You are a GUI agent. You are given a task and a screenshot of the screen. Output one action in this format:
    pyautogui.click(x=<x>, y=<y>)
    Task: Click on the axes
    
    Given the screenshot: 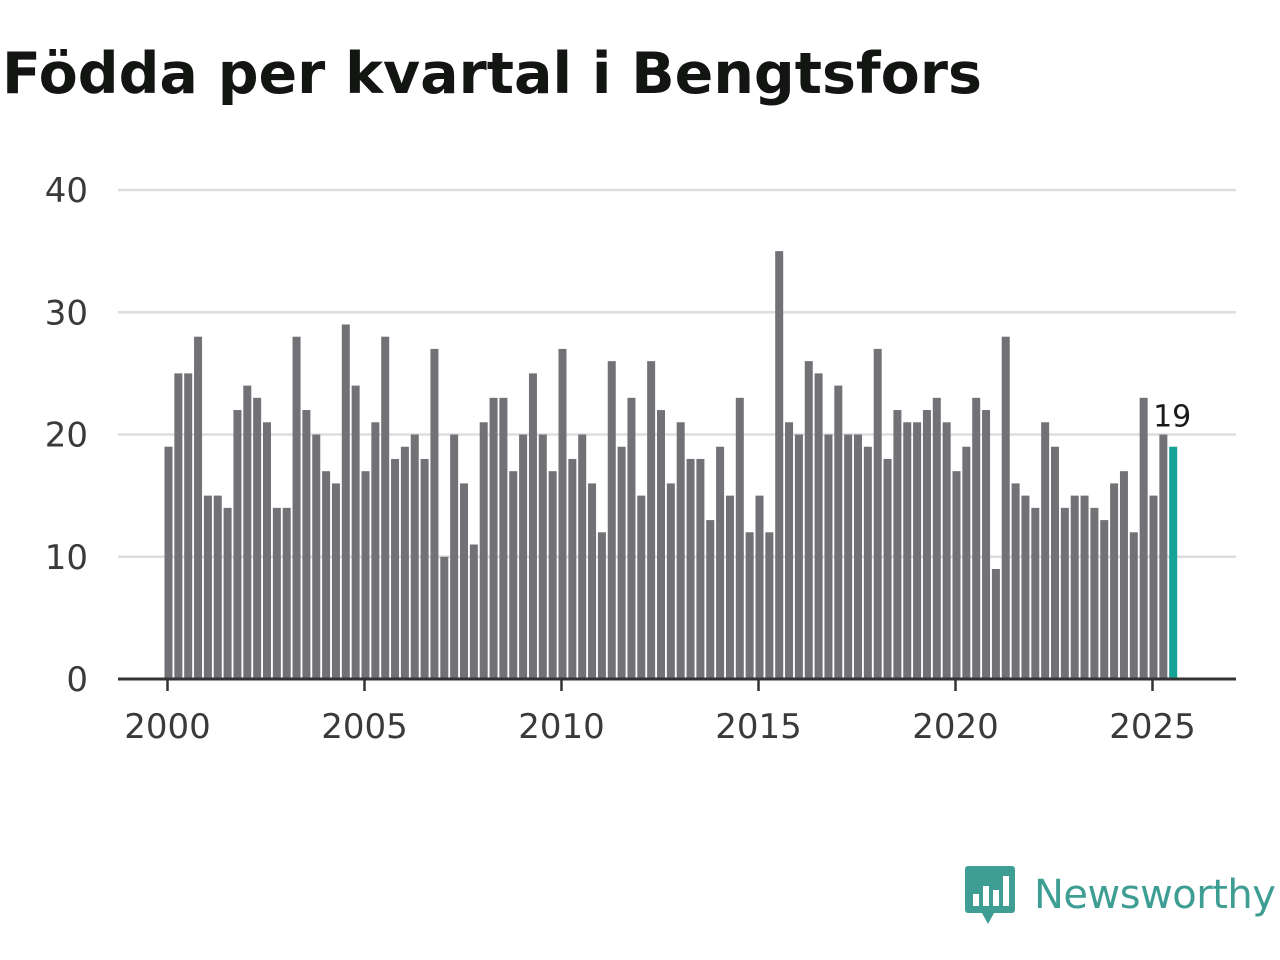 What is the action you would take?
    pyautogui.click(x=677, y=684)
    